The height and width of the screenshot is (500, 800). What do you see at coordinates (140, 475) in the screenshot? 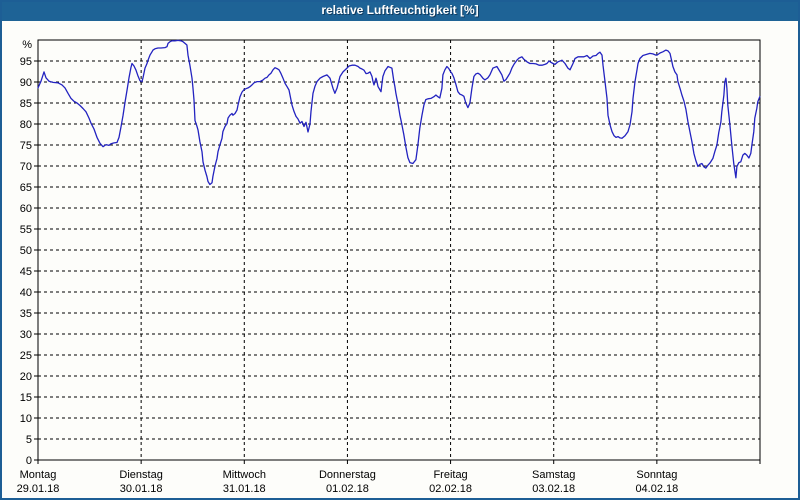
I see `x-day-weekday-label: Dienstag` at bounding box center [140, 475].